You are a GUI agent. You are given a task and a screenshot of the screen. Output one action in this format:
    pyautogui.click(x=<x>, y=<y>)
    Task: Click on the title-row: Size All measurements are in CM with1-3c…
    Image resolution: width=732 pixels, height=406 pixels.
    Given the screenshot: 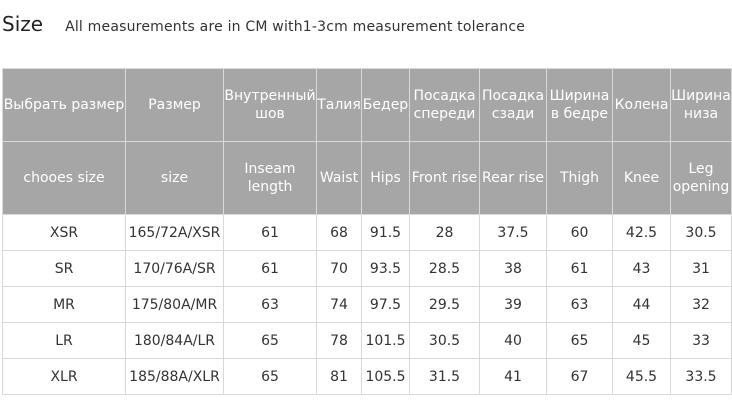 What is the action you would take?
    pyautogui.click(x=263, y=27)
    